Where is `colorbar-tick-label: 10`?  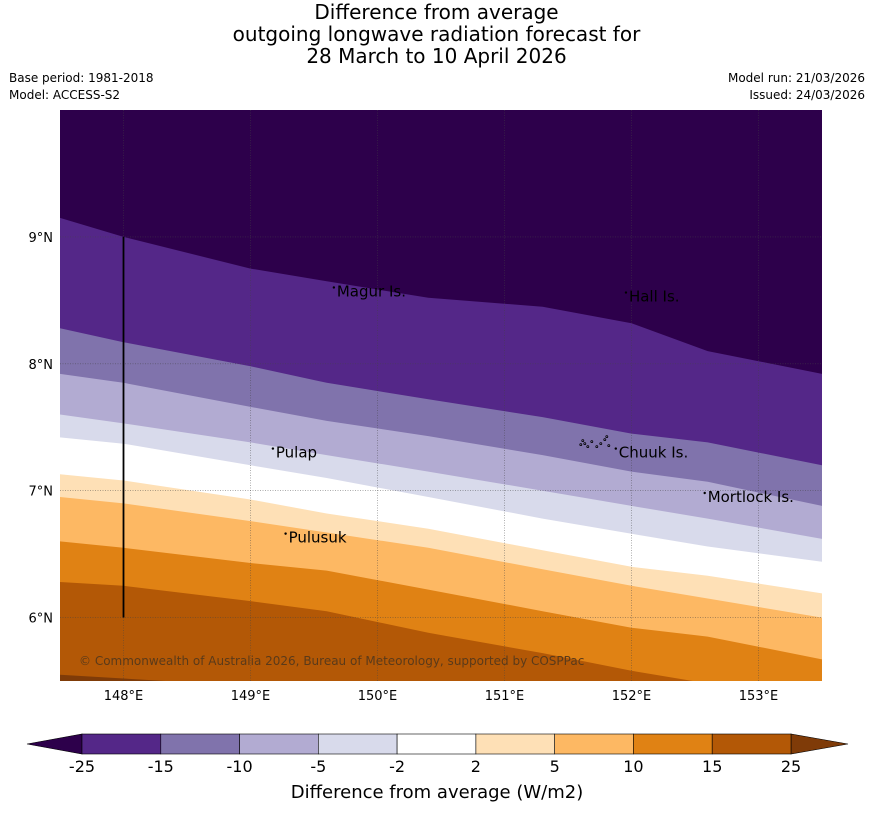 colorbar-tick-label: 10 is located at coordinates (633, 766).